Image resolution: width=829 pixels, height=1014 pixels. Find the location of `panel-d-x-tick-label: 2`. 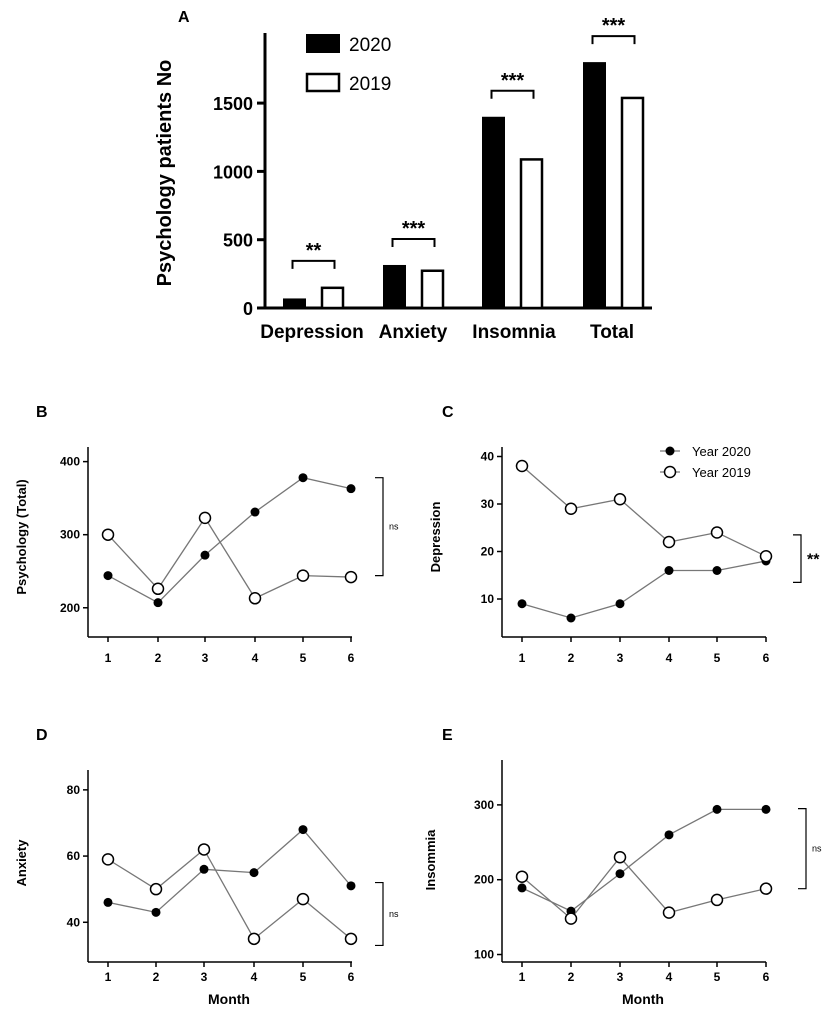

panel-d-x-tick-label: 2 is located at coordinates (156, 977).